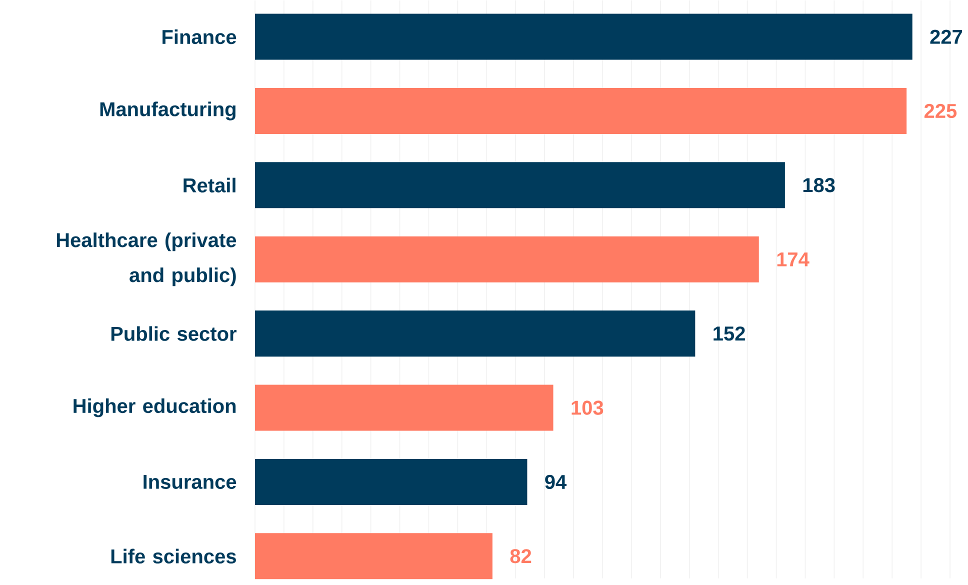 This screenshot has height=585, width=968. I want to click on y-tick-label: Healthcare (private and public), so click(146, 259).